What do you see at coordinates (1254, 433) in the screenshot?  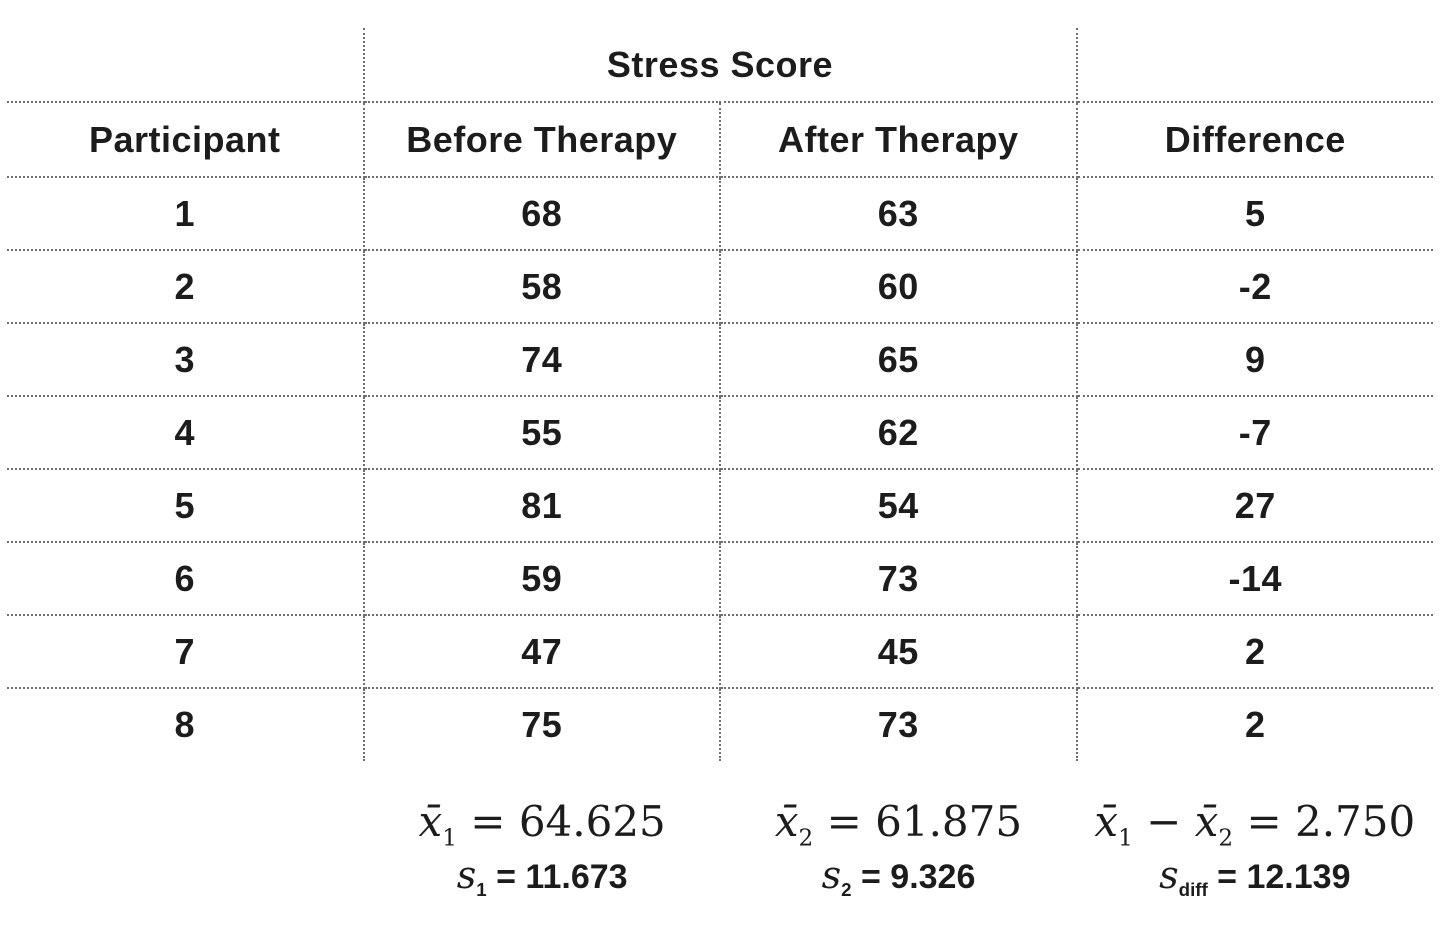 I see `table-cell: -7` at bounding box center [1254, 433].